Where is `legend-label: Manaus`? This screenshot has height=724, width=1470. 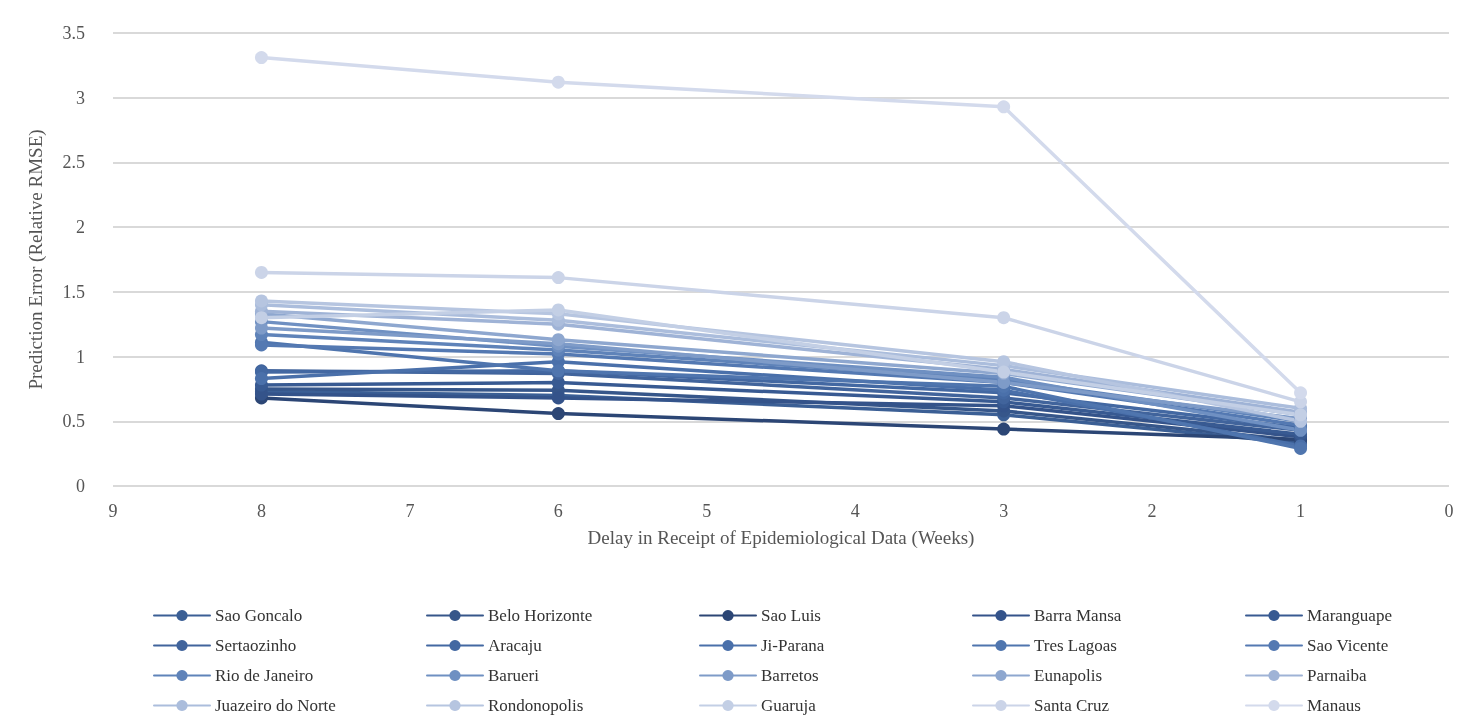
legend-label: Manaus is located at coordinates (1334, 705).